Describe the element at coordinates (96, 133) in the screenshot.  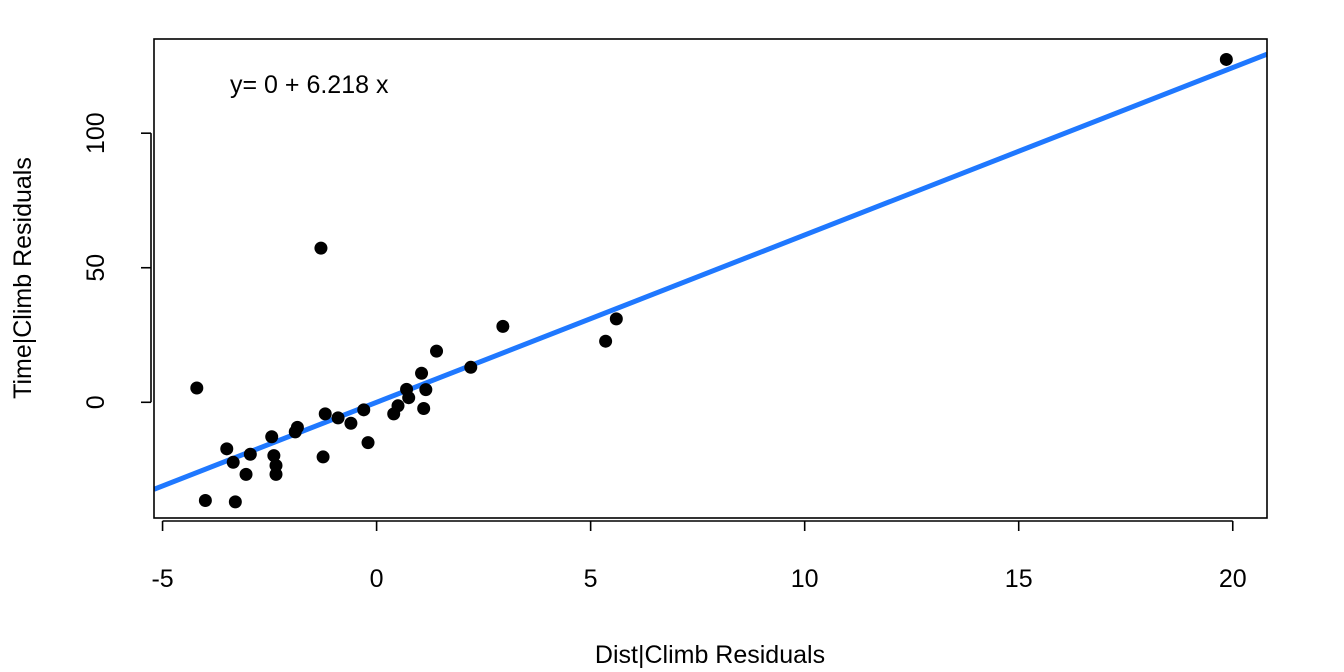
I see `y-tick-label: 100` at that location.